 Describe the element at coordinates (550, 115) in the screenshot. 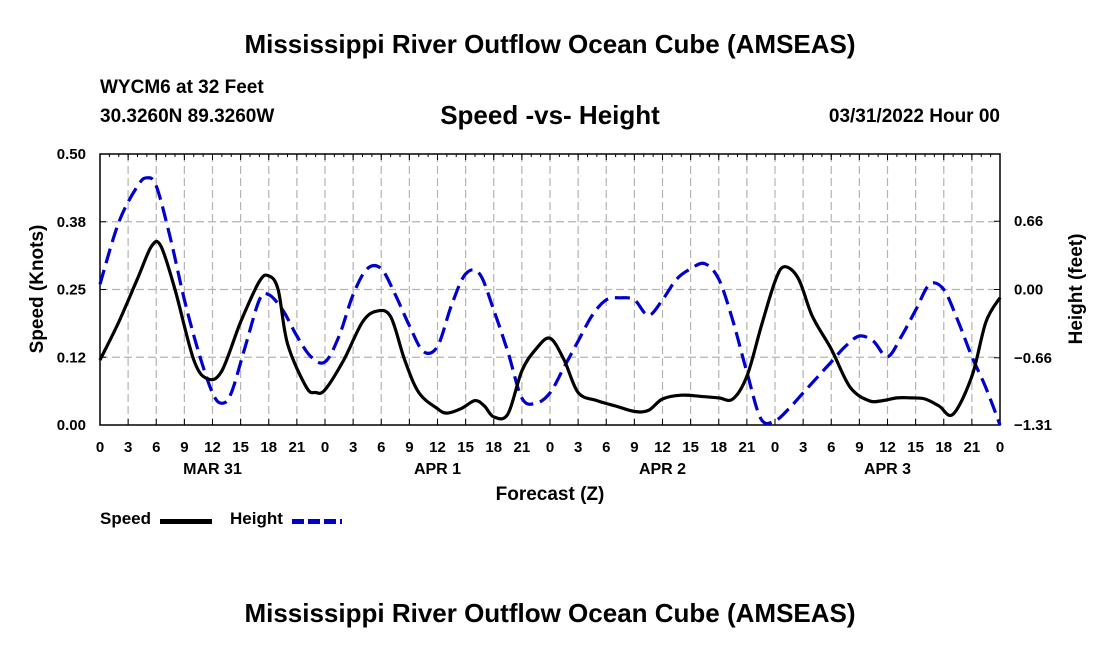

I see `chart-subtitle: Speed -vs- Height` at that location.